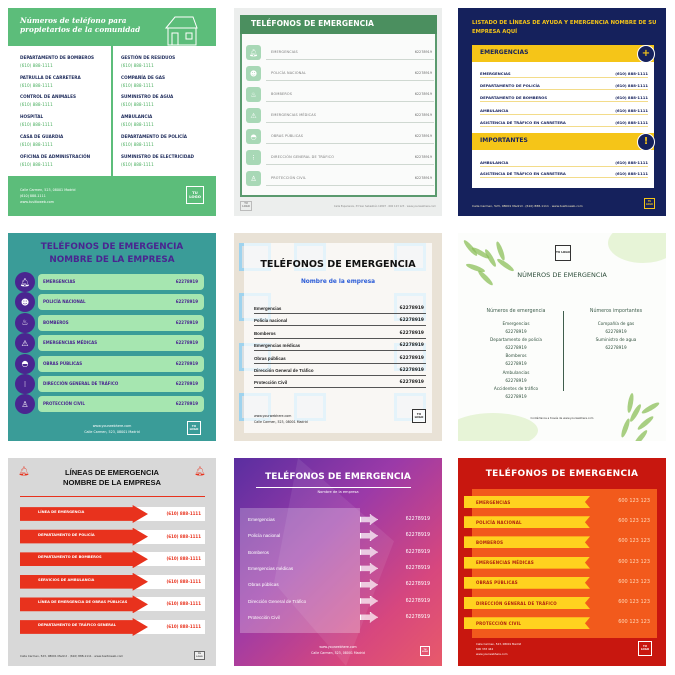  I want to click on section-header: EMERGENCIAS, so click(563, 53).